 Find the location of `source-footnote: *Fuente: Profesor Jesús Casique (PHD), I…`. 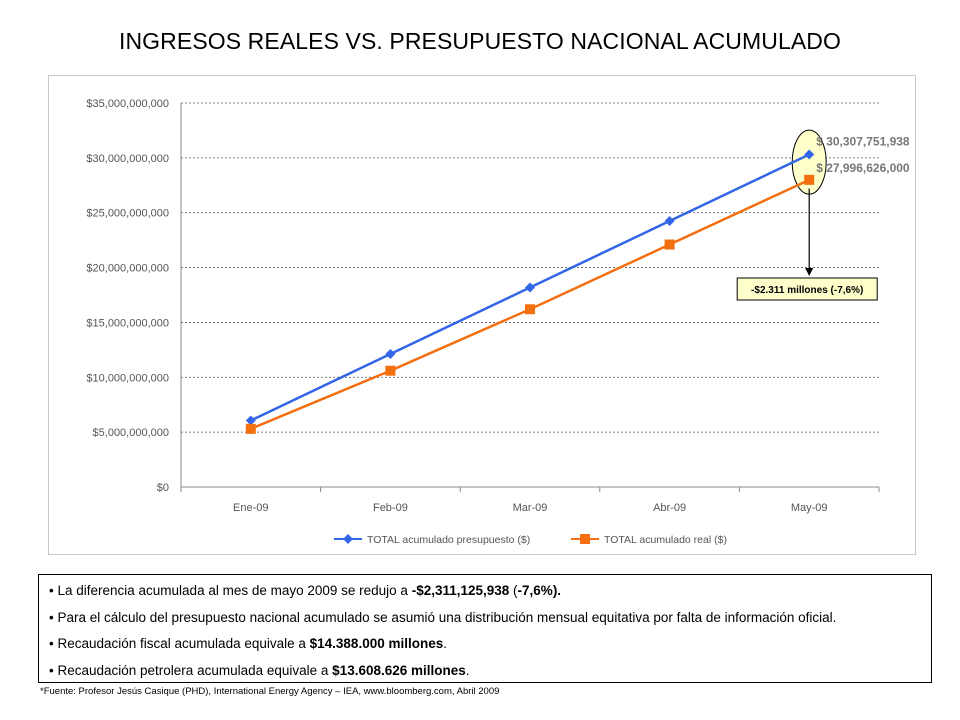

source-footnote: *Fuente: Profesor Jesús Casique (PHD), I… is located at coordinates (269, 691).